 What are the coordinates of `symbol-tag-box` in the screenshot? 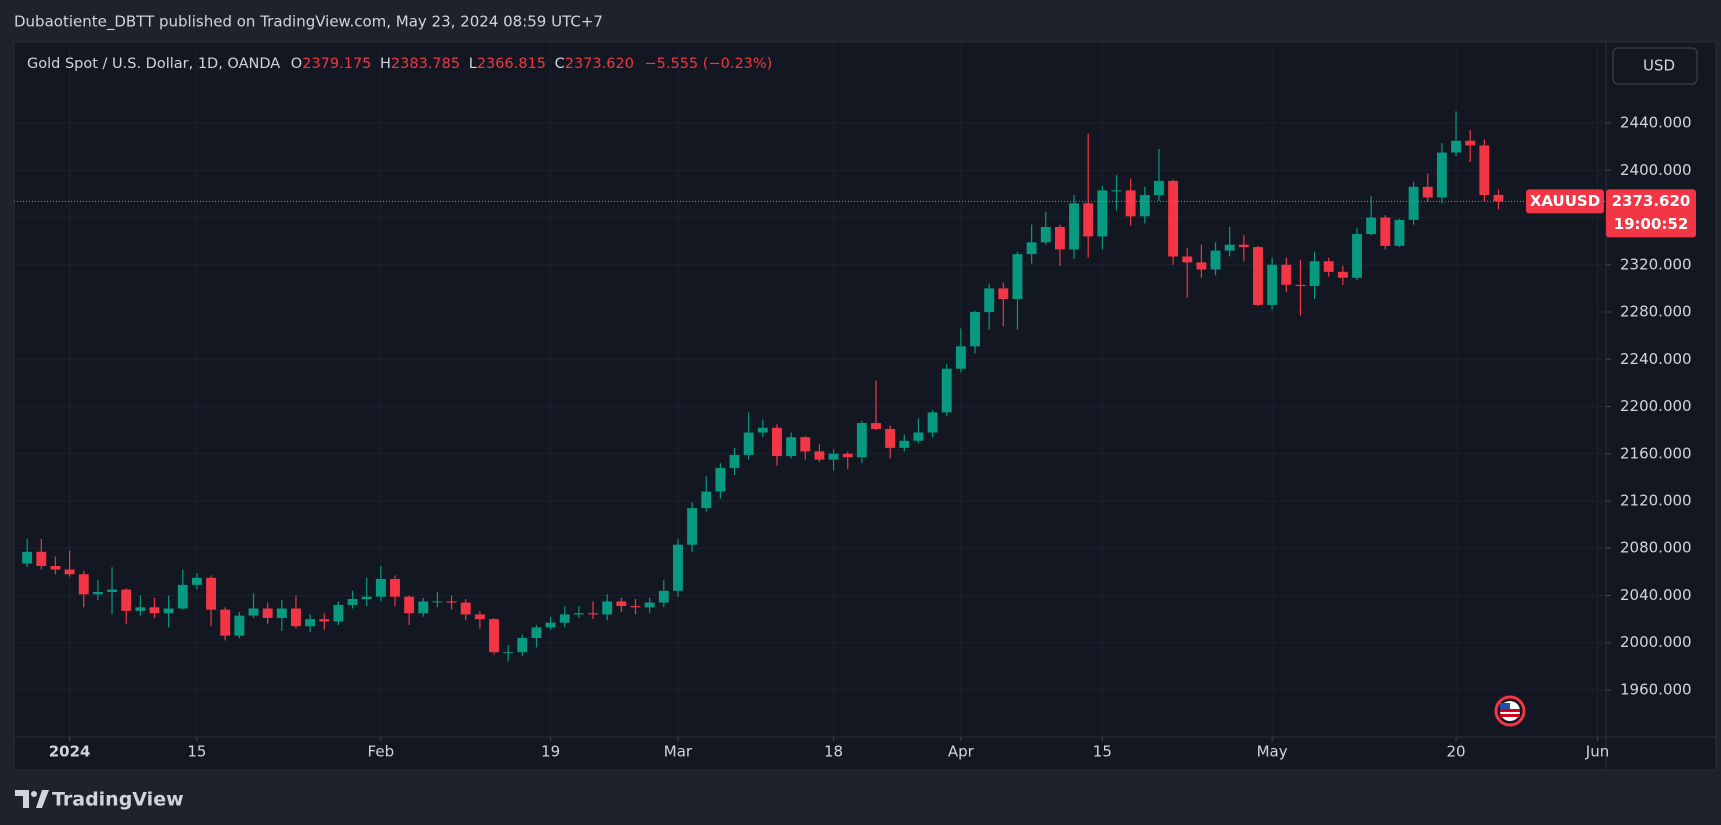 It's located at (1565, 201).